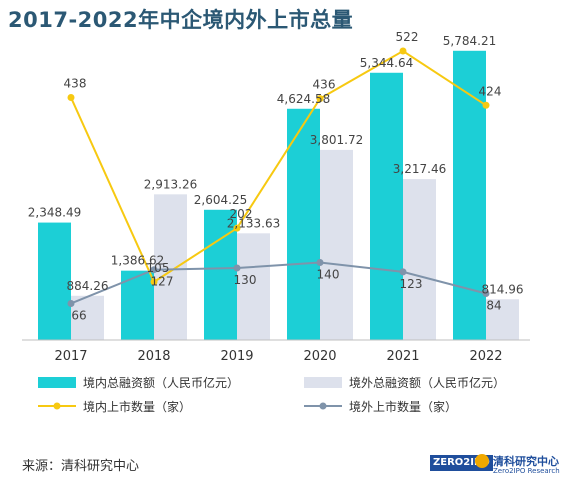 This screenshot has width=564, height=481. I want to click on point-overseas-count-2019, so click(237, 268).